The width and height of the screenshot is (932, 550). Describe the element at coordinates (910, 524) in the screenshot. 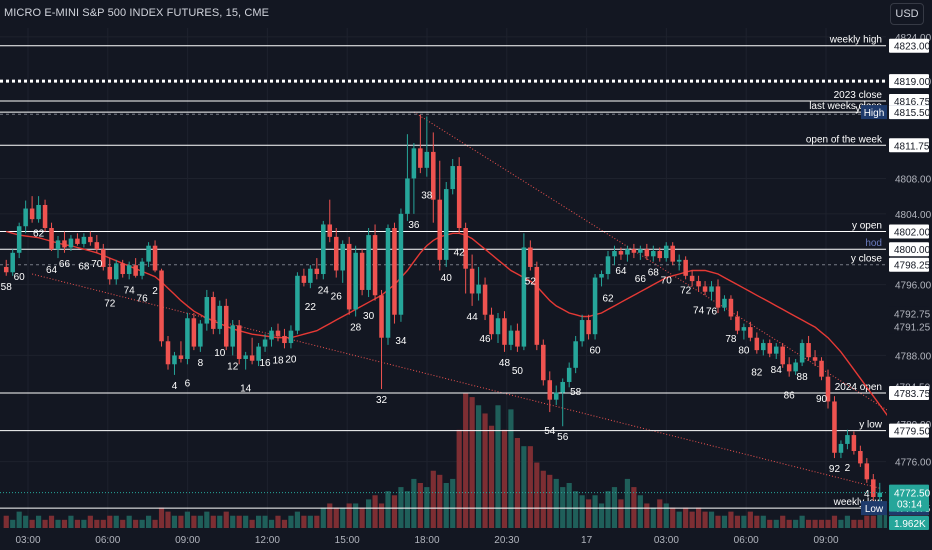

I see `volume-tag-label: 1.962K` at that location.